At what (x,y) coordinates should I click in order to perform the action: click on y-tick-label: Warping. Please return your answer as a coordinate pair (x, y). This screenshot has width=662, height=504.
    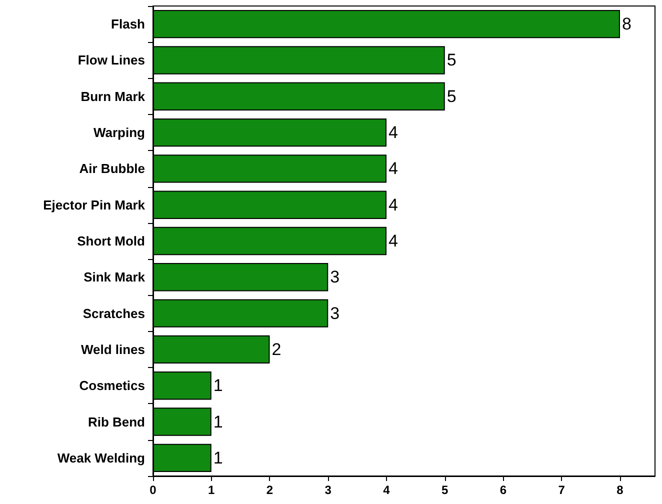
    Looking at the image, I should click on (119, 132).